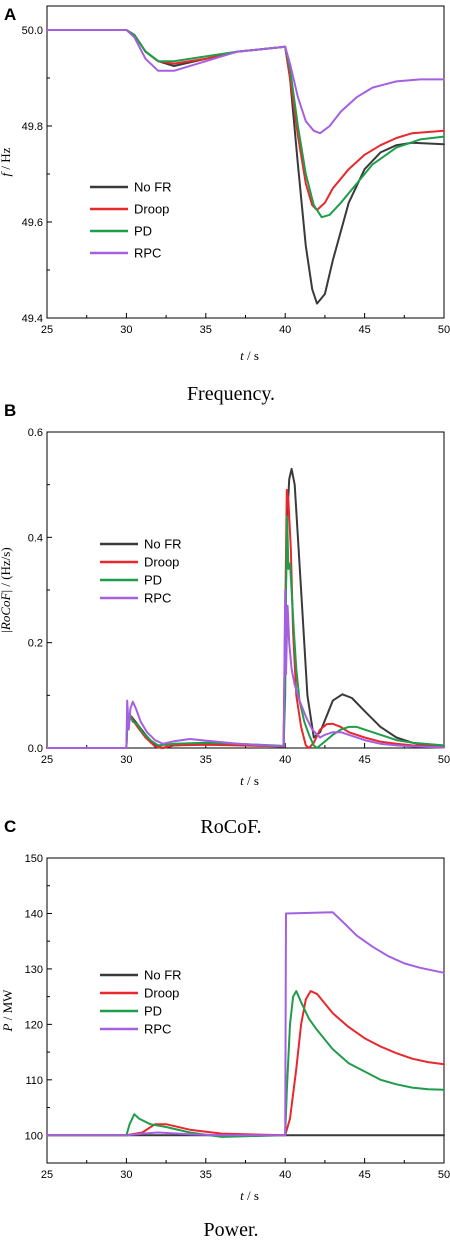 The image size is (450, 1246). I want to click on y-tick-label: 50.0, so click(32, 31).